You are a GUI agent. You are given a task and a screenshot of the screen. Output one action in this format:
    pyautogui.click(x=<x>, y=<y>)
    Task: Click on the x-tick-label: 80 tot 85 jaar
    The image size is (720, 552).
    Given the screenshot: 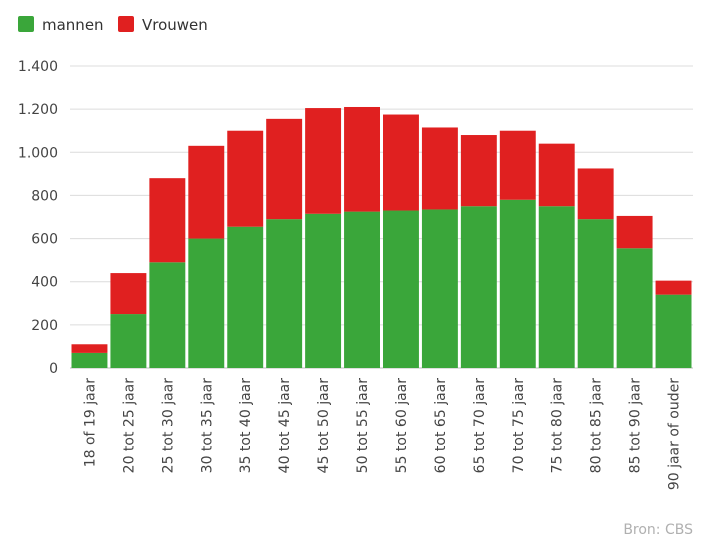 What is the action you would take?
    pyautogui.click(x=597, y=426)
    